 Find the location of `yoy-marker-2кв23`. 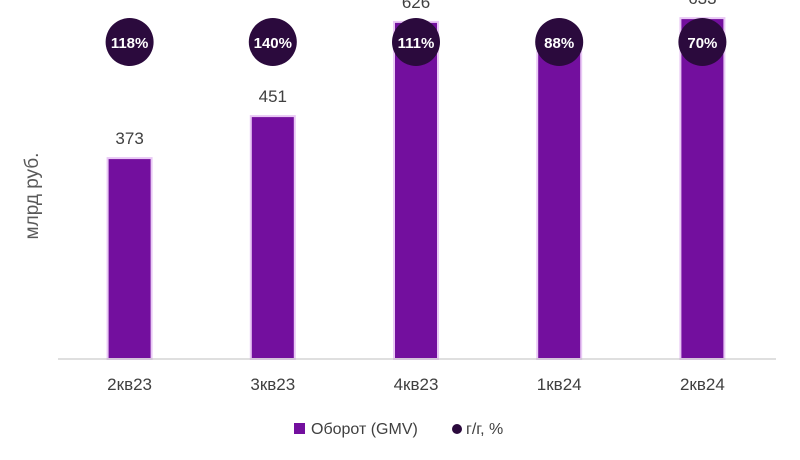

yoy-marker-2кв23 is located at coordinates (129, 42).